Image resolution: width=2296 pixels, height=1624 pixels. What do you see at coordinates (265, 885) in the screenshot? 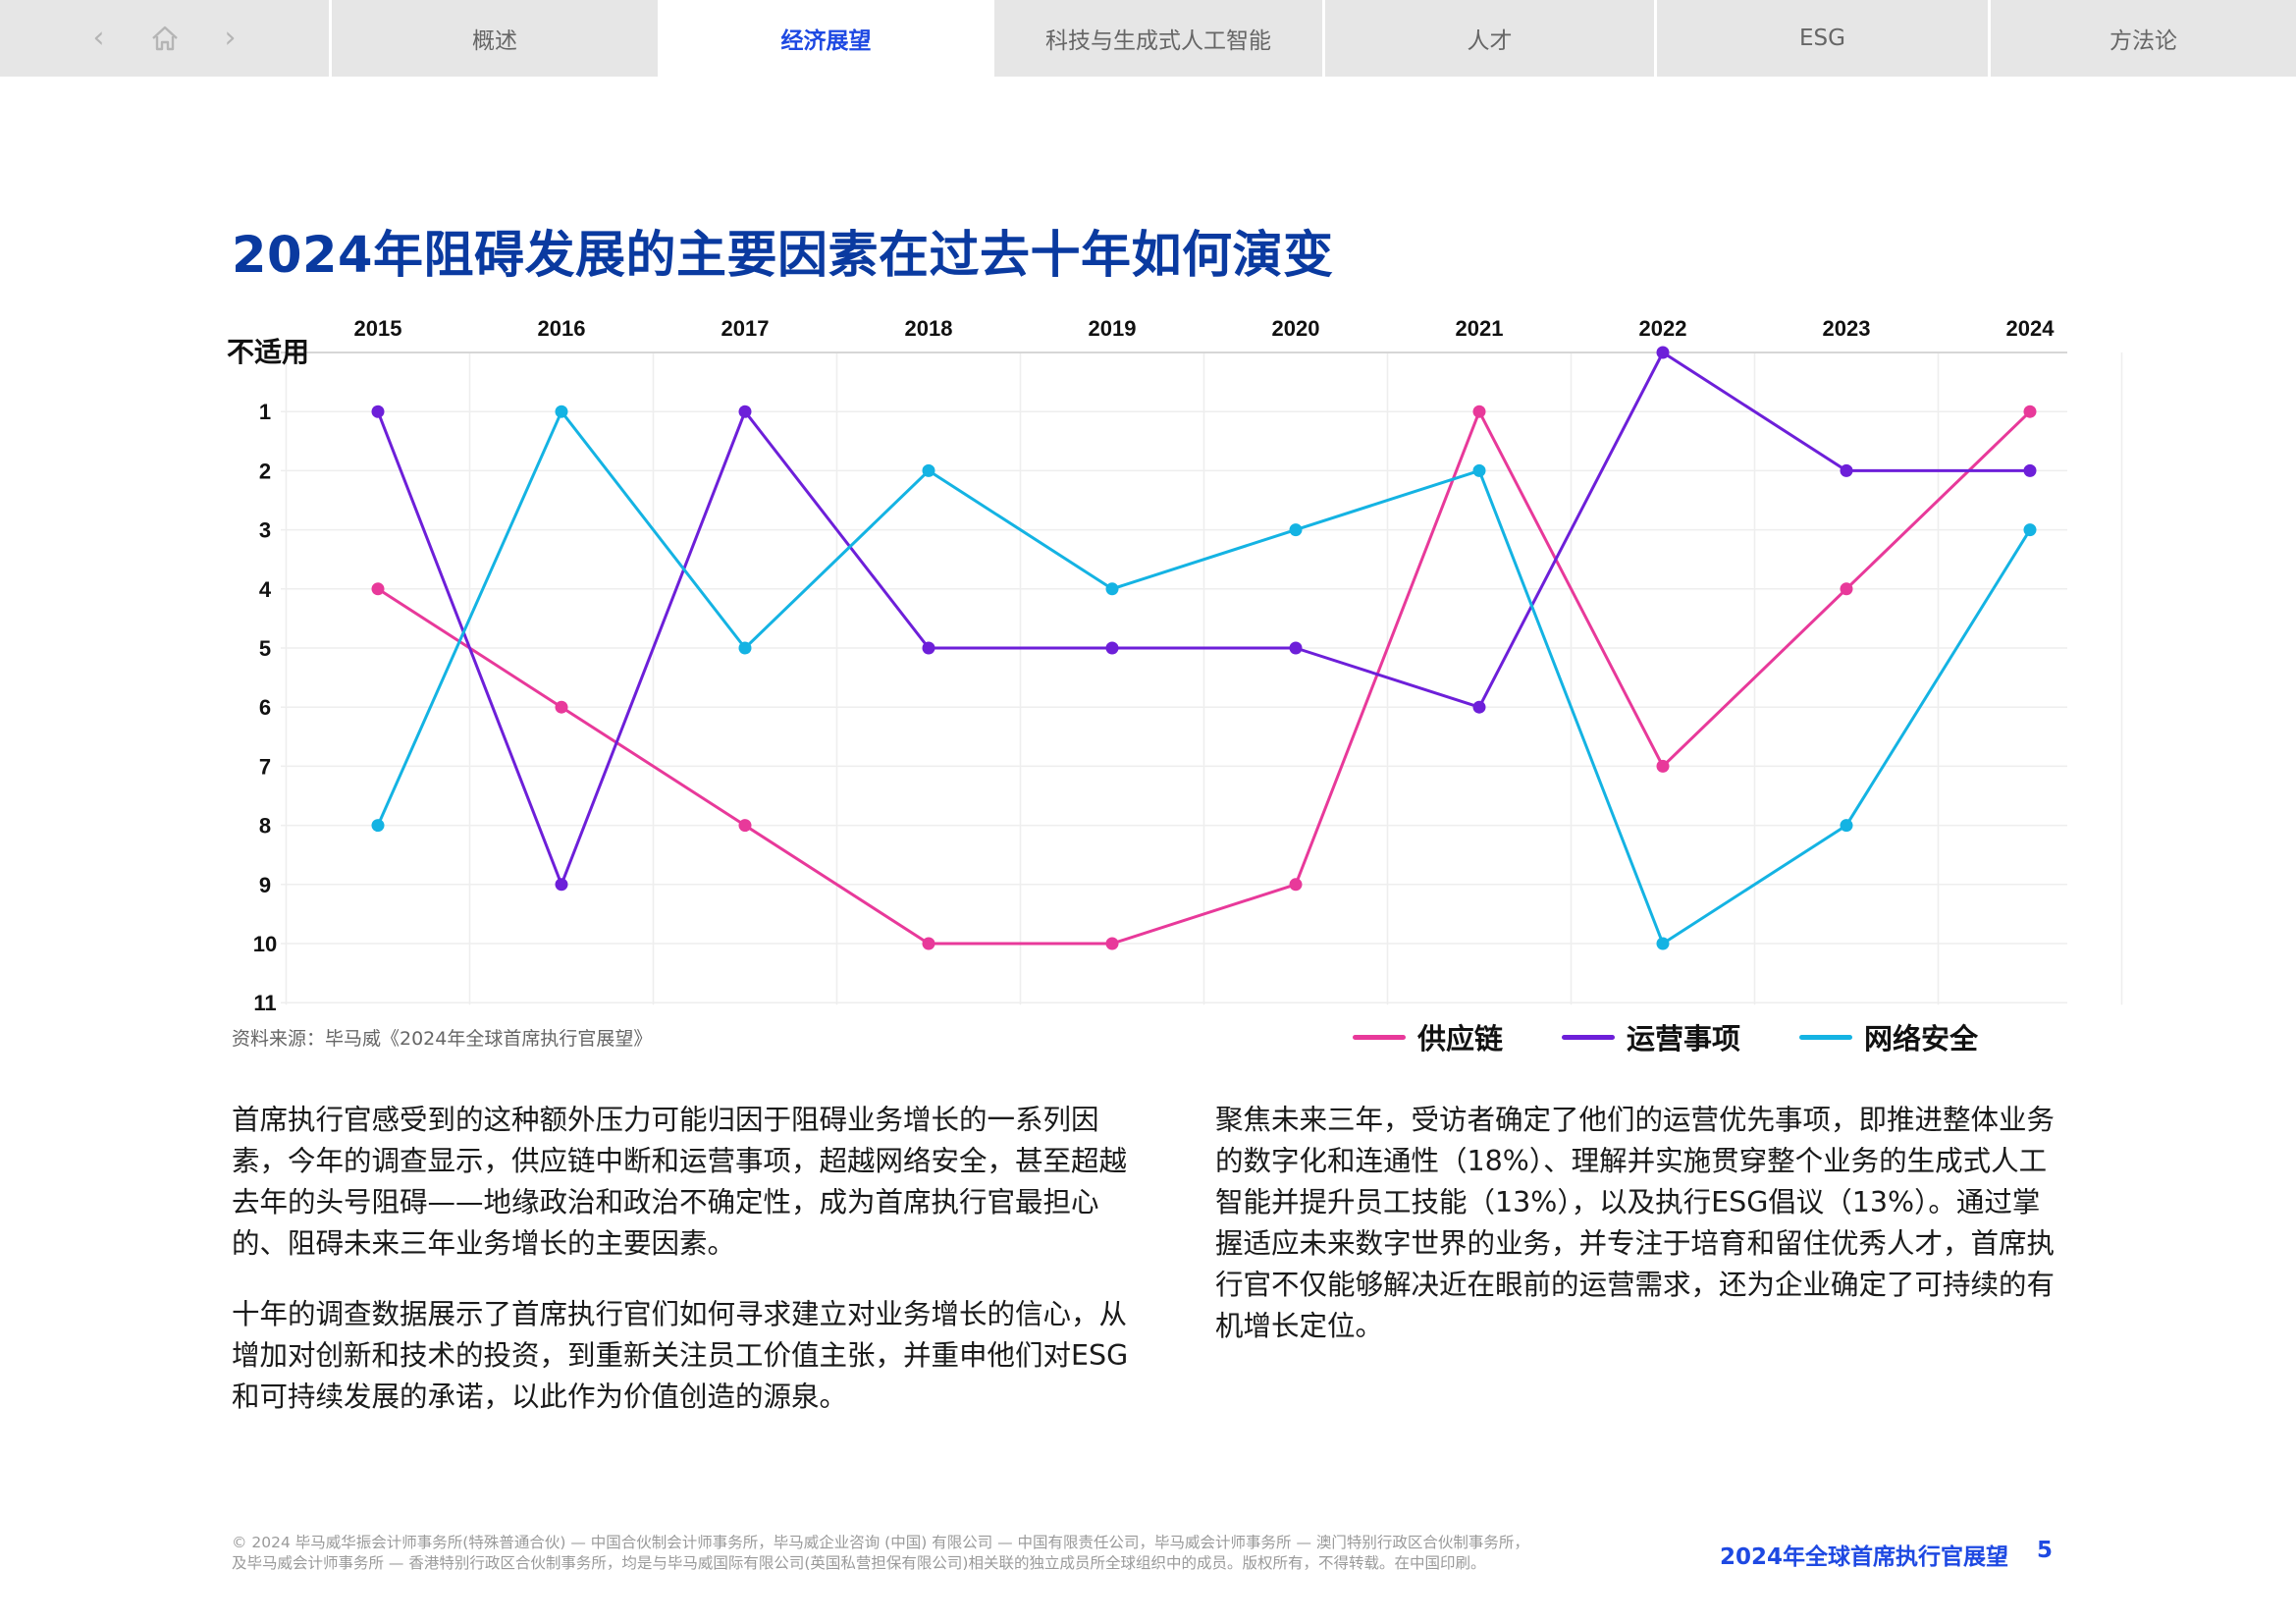
I see `y-tick-label: 9` at bounding box center [265, 885].